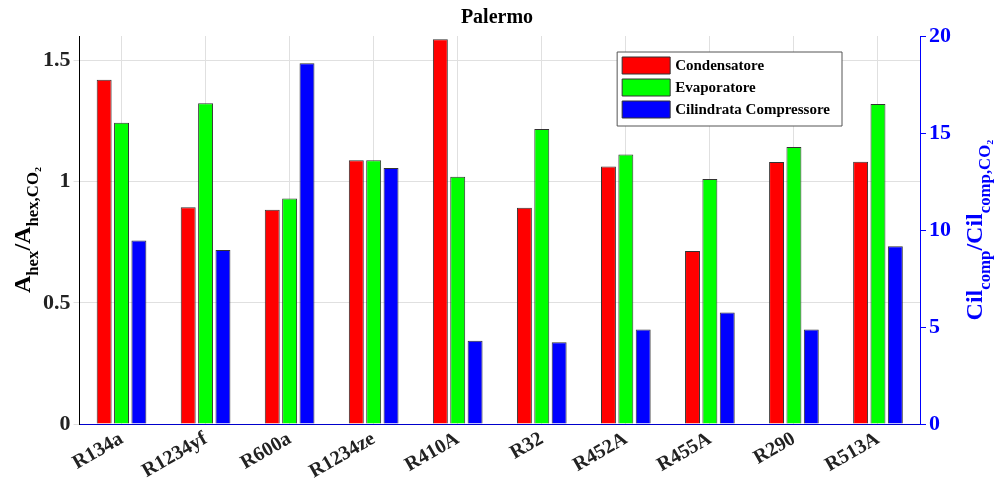 The height and width of the screenshot is (487, 1002). What do you see at coordinates (25, 230) in the screenshot?
I see `y-axis-title: Ahex/Ahex,CO₂` at bounding box center [25, 230].